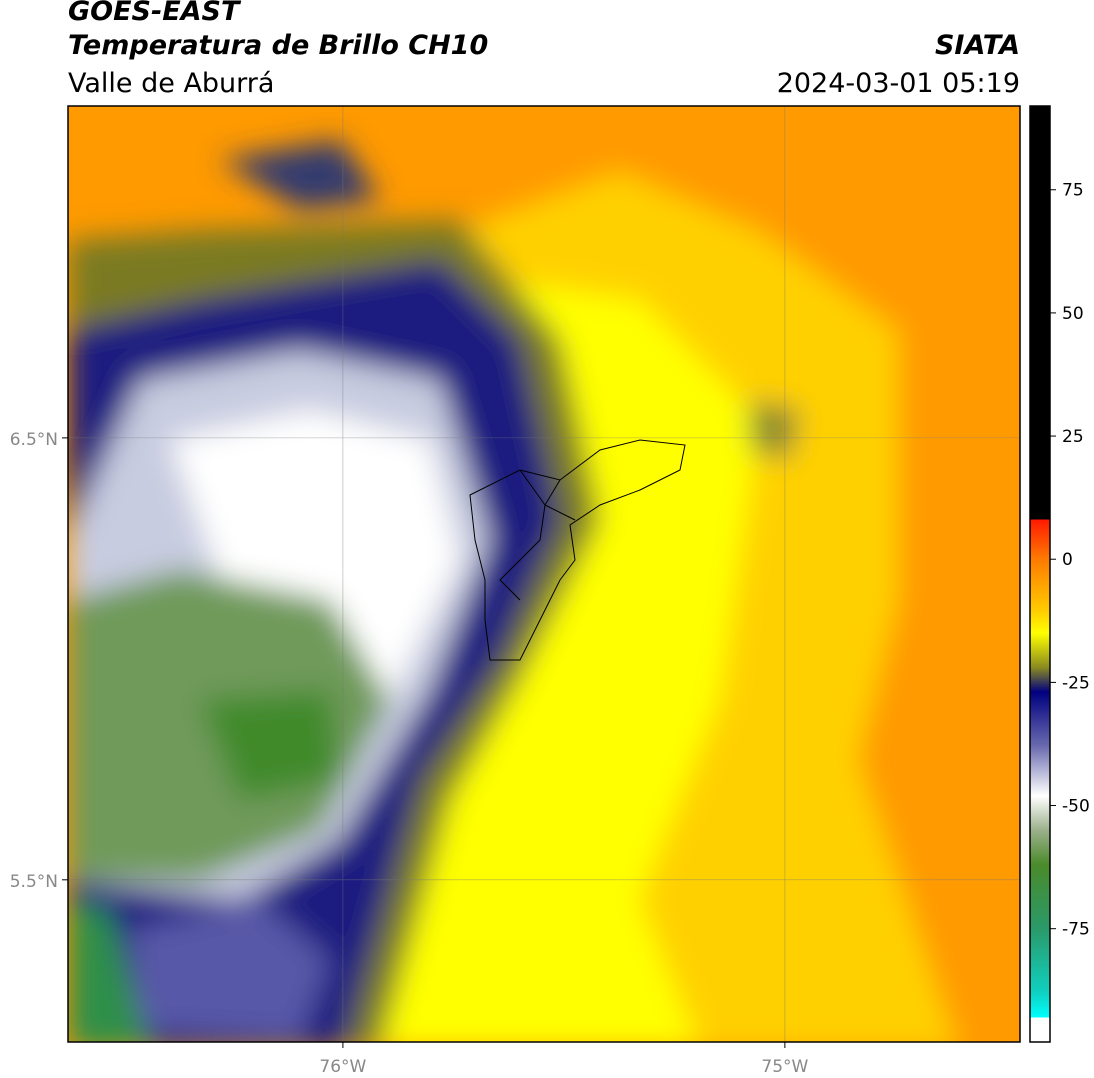 The width and height of the screenshot is (1094, 1078). I want to click on region: Valle de Aburrá, so click(171, 83).